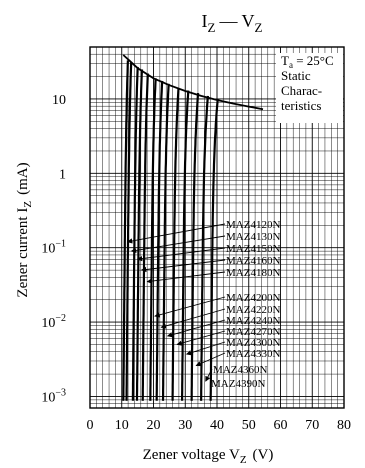 The height and width of the screenshot is (468, 365). I want to click on y-tick-label: 10⁻³, so click(53, 396).